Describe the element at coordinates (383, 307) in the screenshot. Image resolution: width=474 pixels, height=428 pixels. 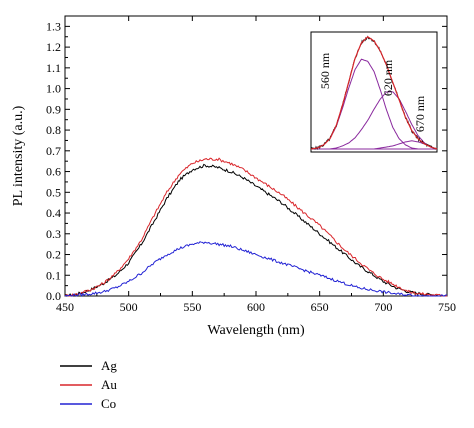
I see `x-tick-label: 700` at that location.